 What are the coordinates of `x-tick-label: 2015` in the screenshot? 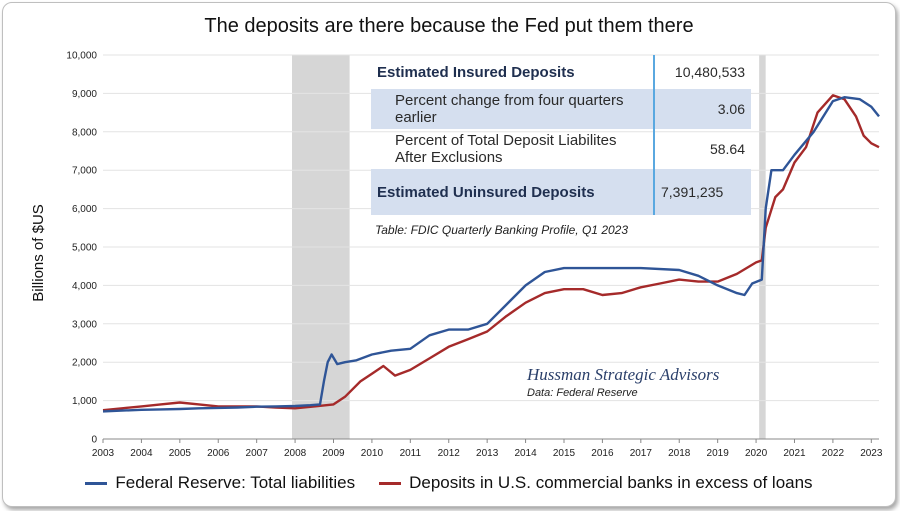 It's located at (564, 453).